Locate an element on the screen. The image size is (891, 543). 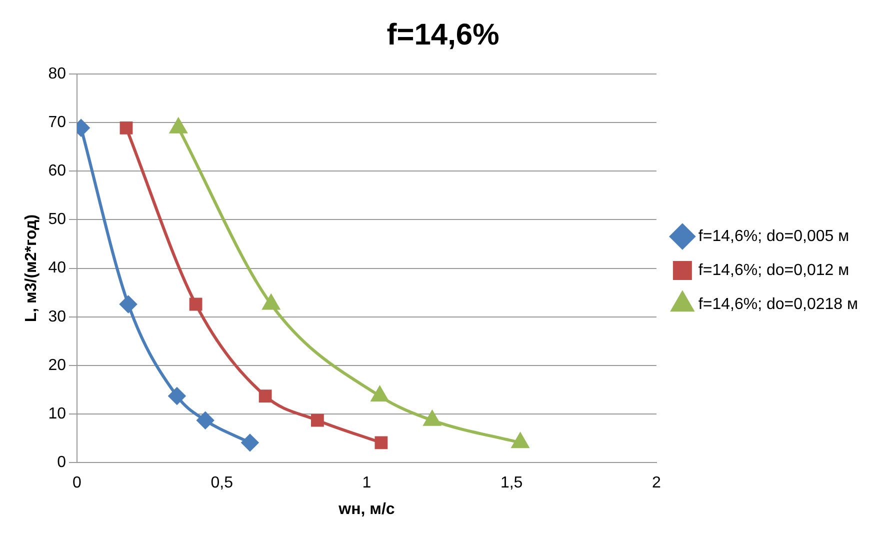
chart-title: f=14,6% is located at coordinates (443, 35).